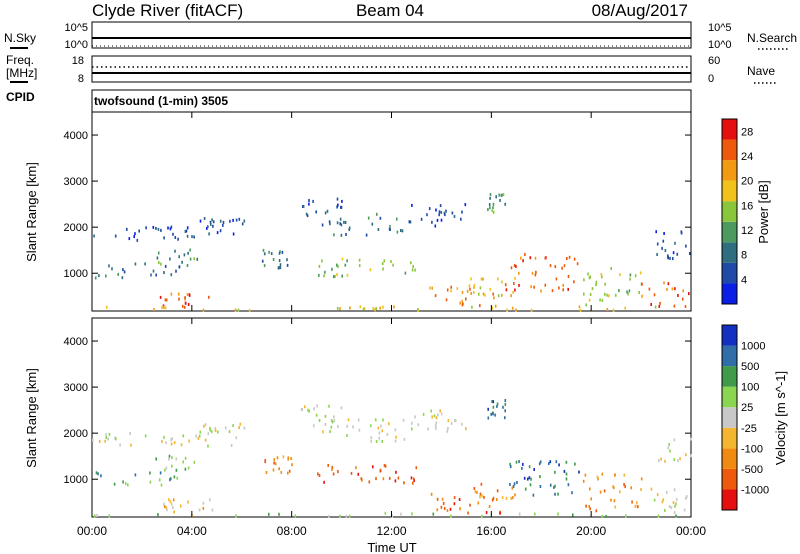 The width and height of the screenshot is (800, 554). Describe the element at coordinates (20, 38) in the screenshot. I see `nsky-label: N.Sky` at that location.